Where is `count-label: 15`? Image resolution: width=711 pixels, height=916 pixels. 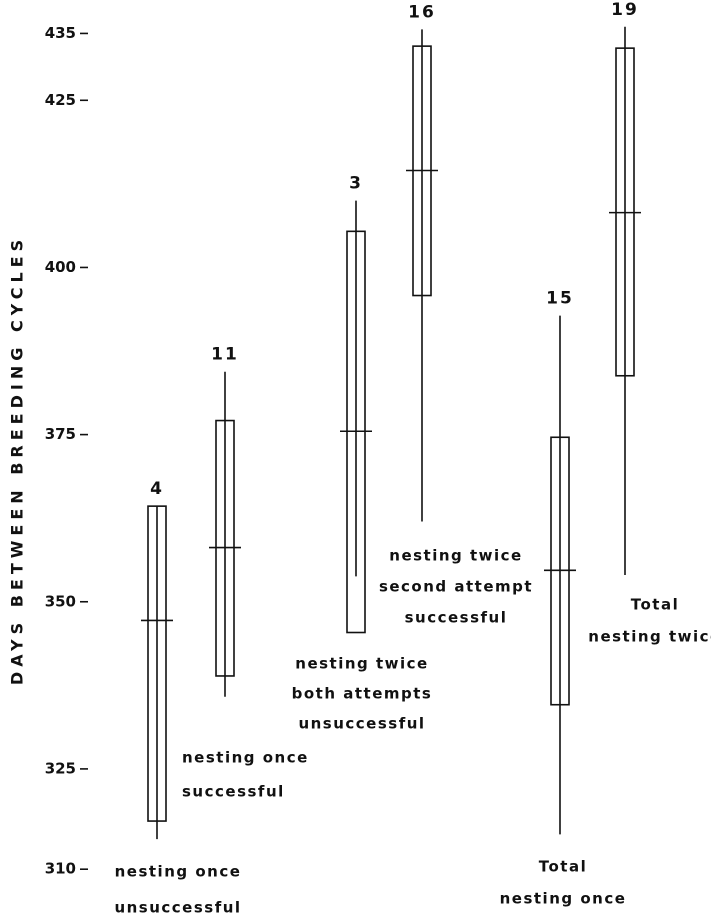 count-label: 15 is located at coordinates (560, 299).